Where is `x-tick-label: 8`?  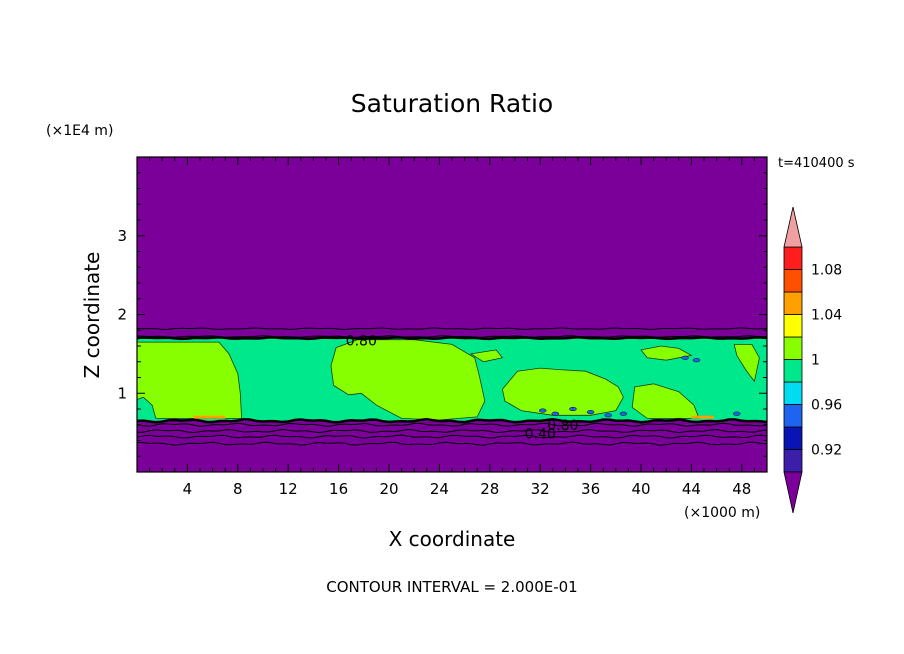 x-tick-label: 8 is located at coordinates (238, 489).